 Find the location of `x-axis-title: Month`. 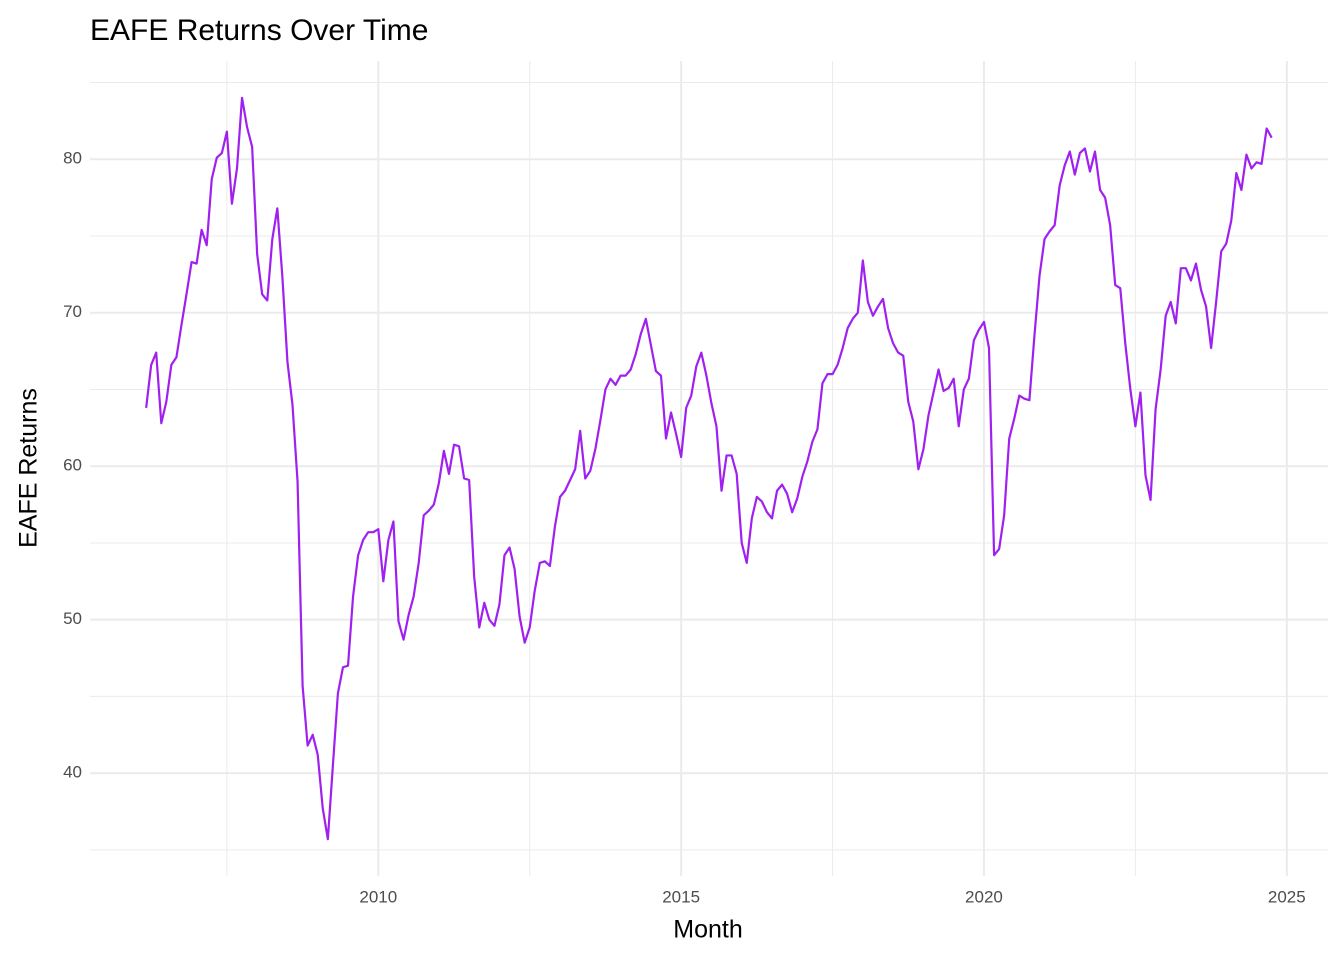

x-axis-title: Month is located at coordinates (707, 930).